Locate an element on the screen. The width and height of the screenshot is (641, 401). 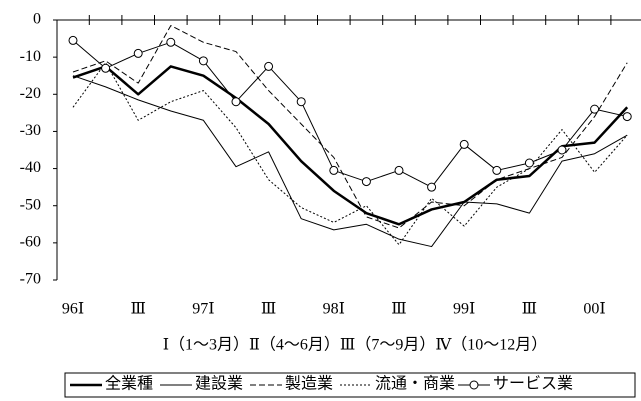
legend-label: 全業種 is located at coordinates (129, 384).